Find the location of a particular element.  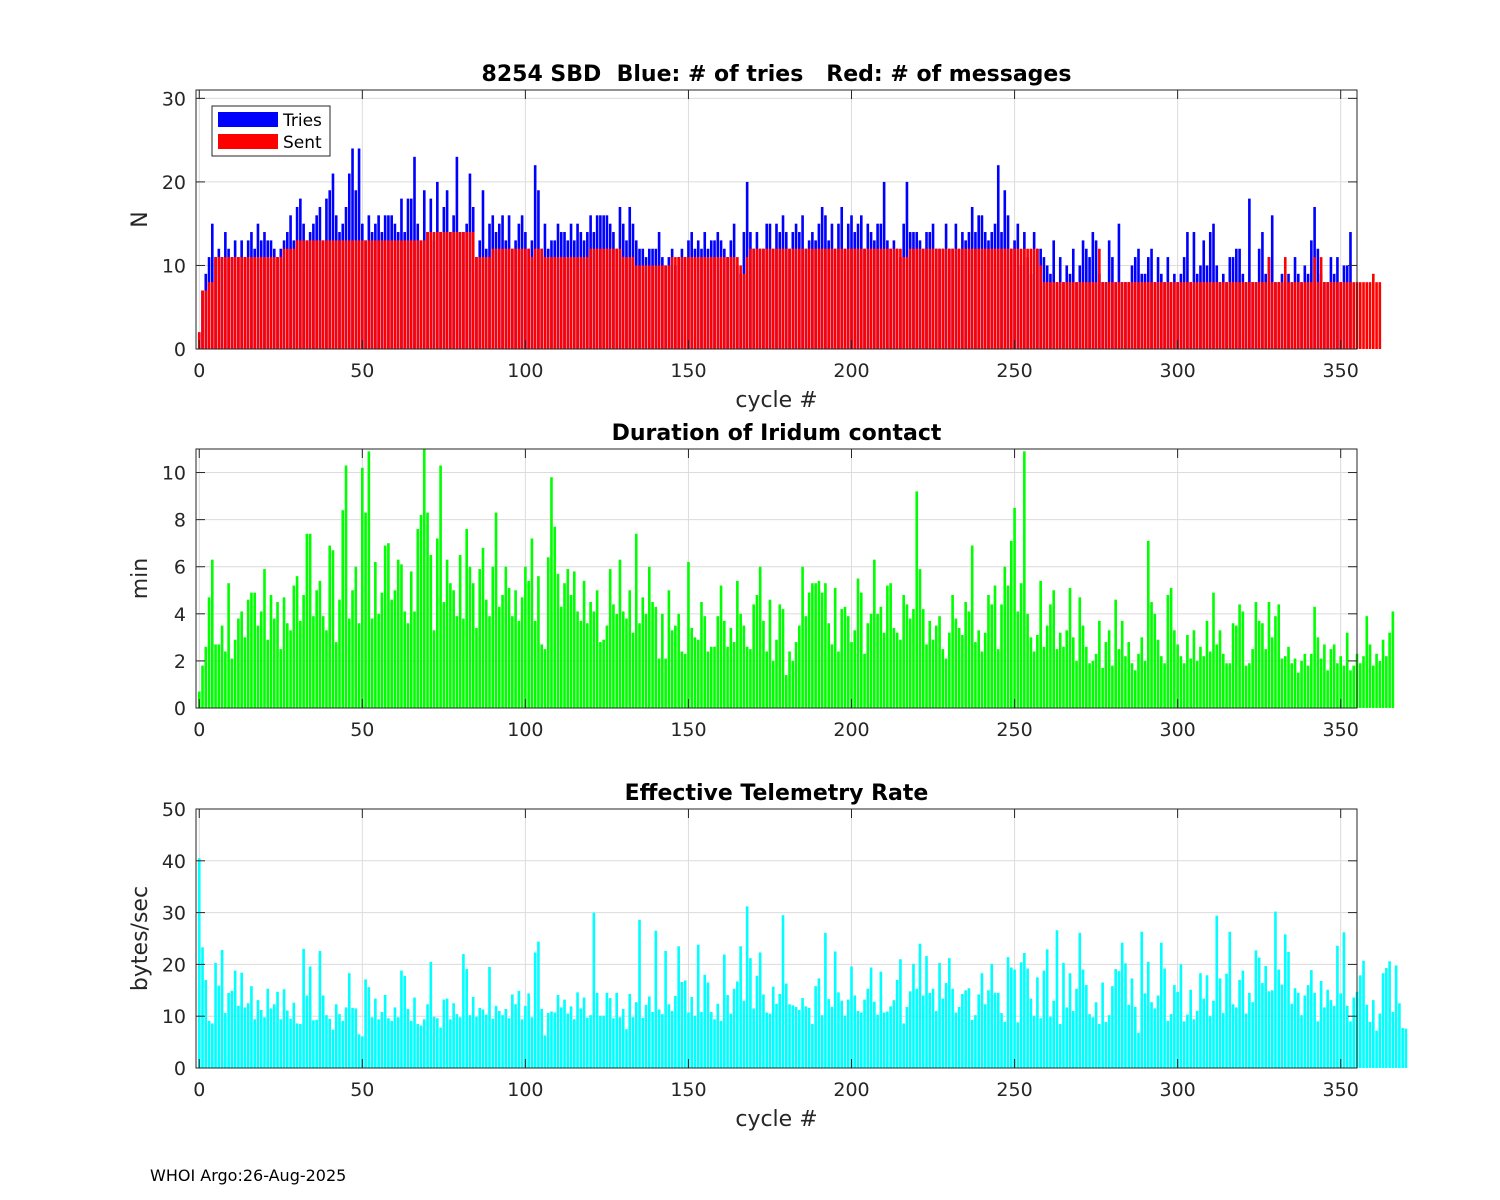

legend-swatch-tries is located at coordinates (248, 119).